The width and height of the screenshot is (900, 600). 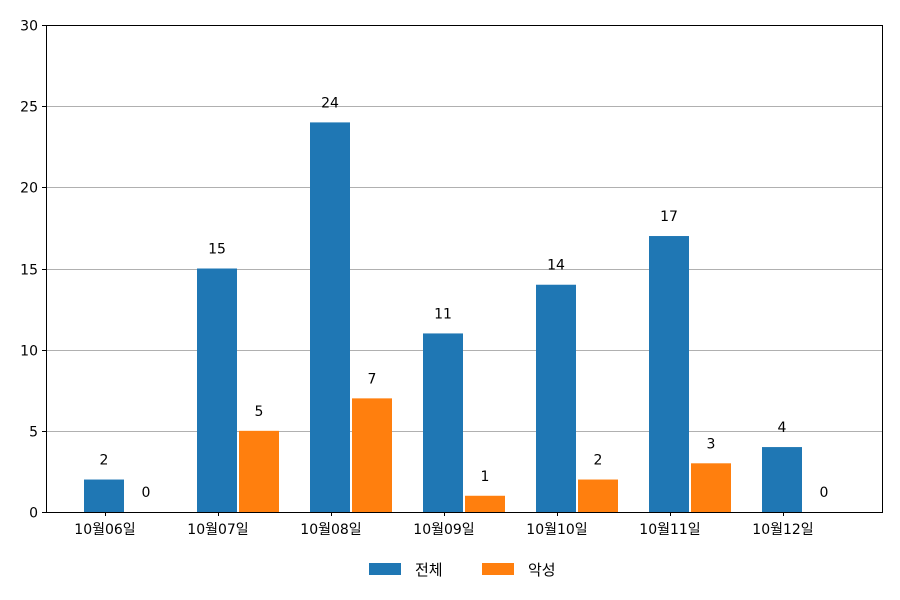 I want to click on legend-label: 전체, so click(x=429, y=570).